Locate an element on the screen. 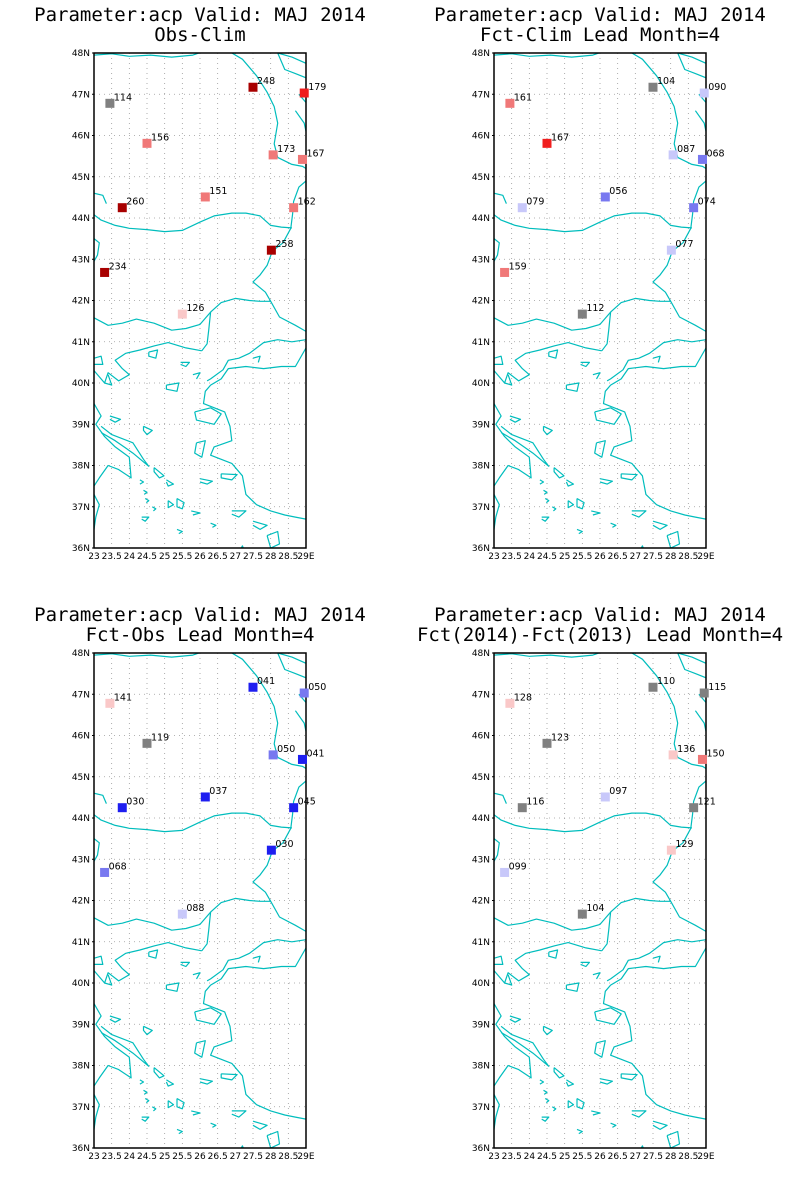  station-marker: 087 is located at coordinates (681, 152).